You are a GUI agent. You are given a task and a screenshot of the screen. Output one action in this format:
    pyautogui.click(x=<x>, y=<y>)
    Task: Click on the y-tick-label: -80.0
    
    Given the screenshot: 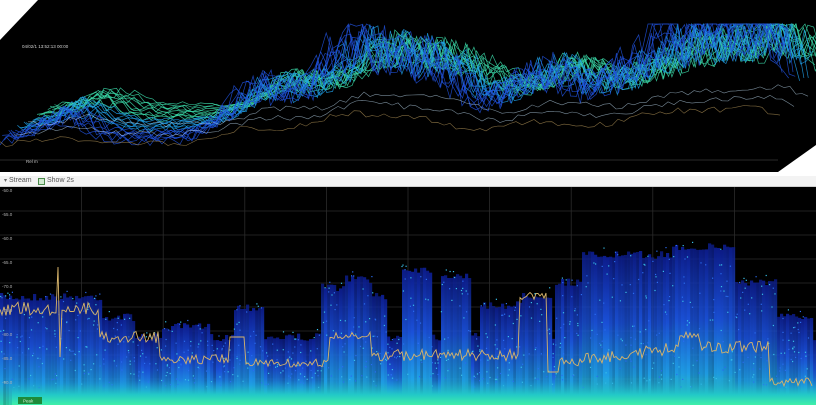 What is the action you would take?
    pyautogui.click(x=7, y=334)
    